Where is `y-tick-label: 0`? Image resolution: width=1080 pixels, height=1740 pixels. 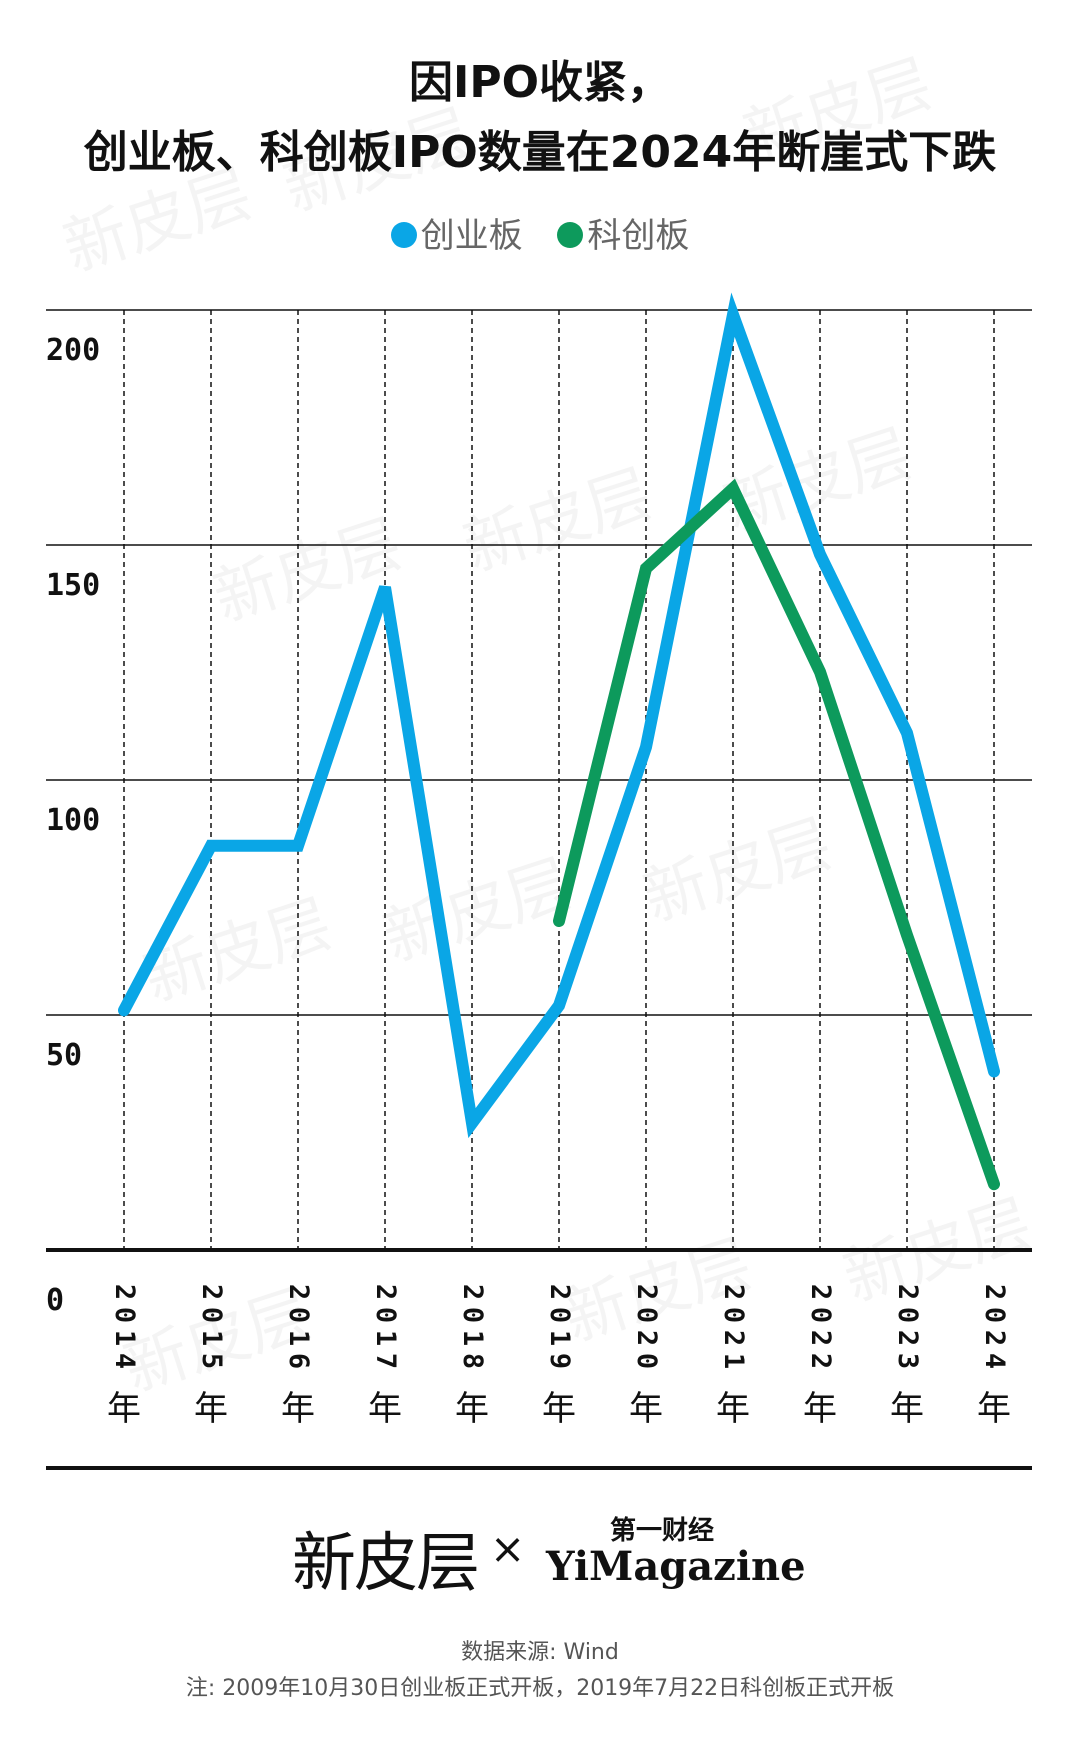
y-tick-label: 0 is located at coordinates (55, 1300).